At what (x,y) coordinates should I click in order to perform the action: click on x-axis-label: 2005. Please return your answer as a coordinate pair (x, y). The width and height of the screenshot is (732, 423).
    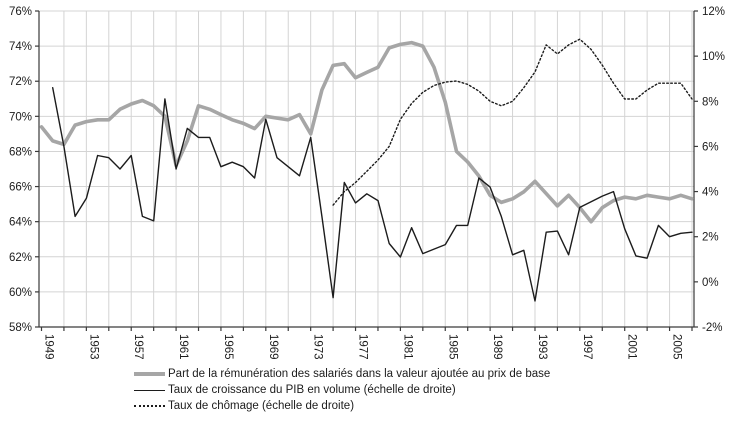
    Looking at the image, I should click on (677, 347).